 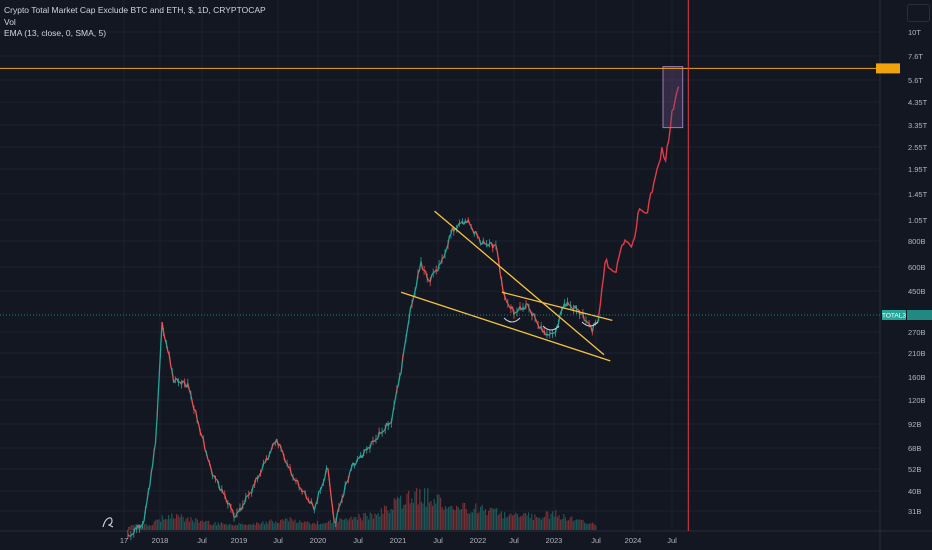 I want to click on ema-indicator-label: EMA (13, close, 0, SMA, 5), so click(x=55, y=33).